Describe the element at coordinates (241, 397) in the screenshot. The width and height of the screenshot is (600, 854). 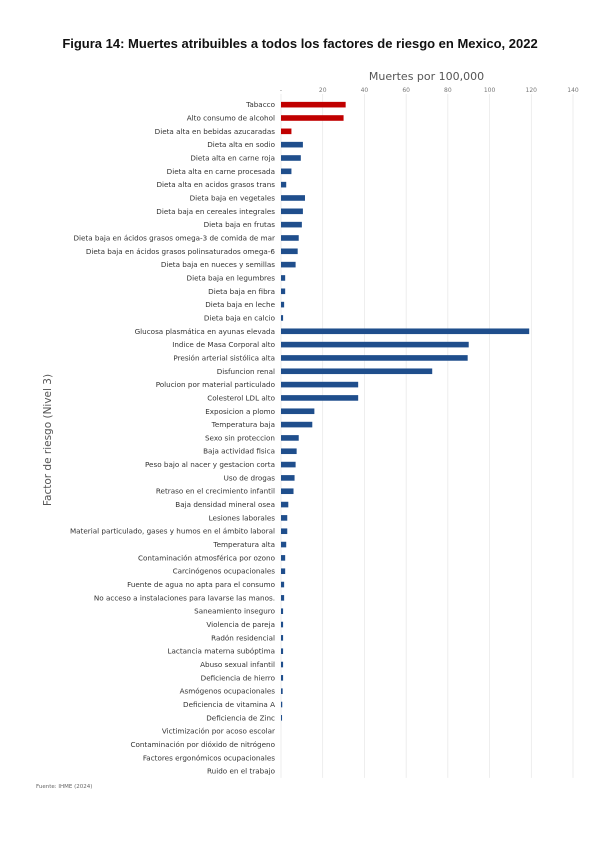
I see `category-label: Colesterol LDL alto` at that location.